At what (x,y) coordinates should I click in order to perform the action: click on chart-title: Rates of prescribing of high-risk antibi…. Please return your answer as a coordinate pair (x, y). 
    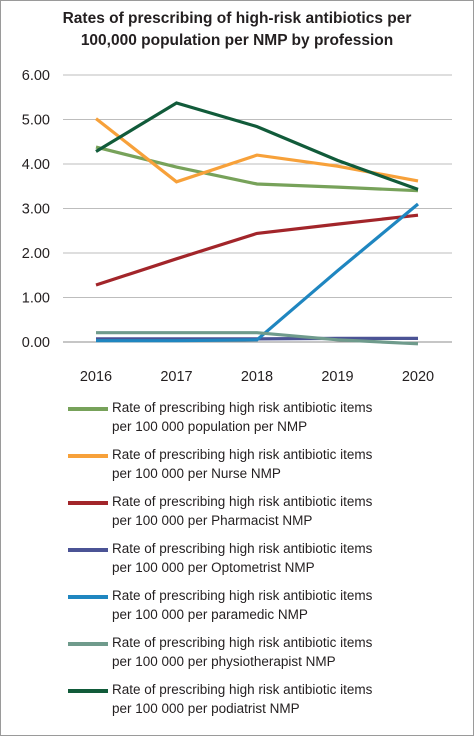
    Looking at the image, I should click on (237, 30).